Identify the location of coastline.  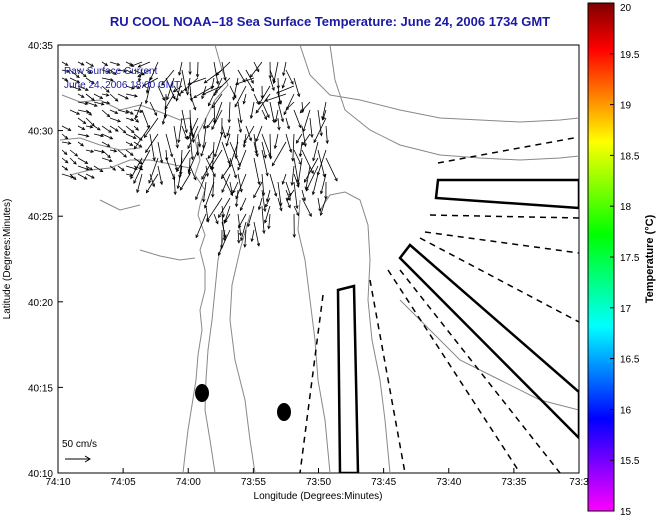
(205, 259).